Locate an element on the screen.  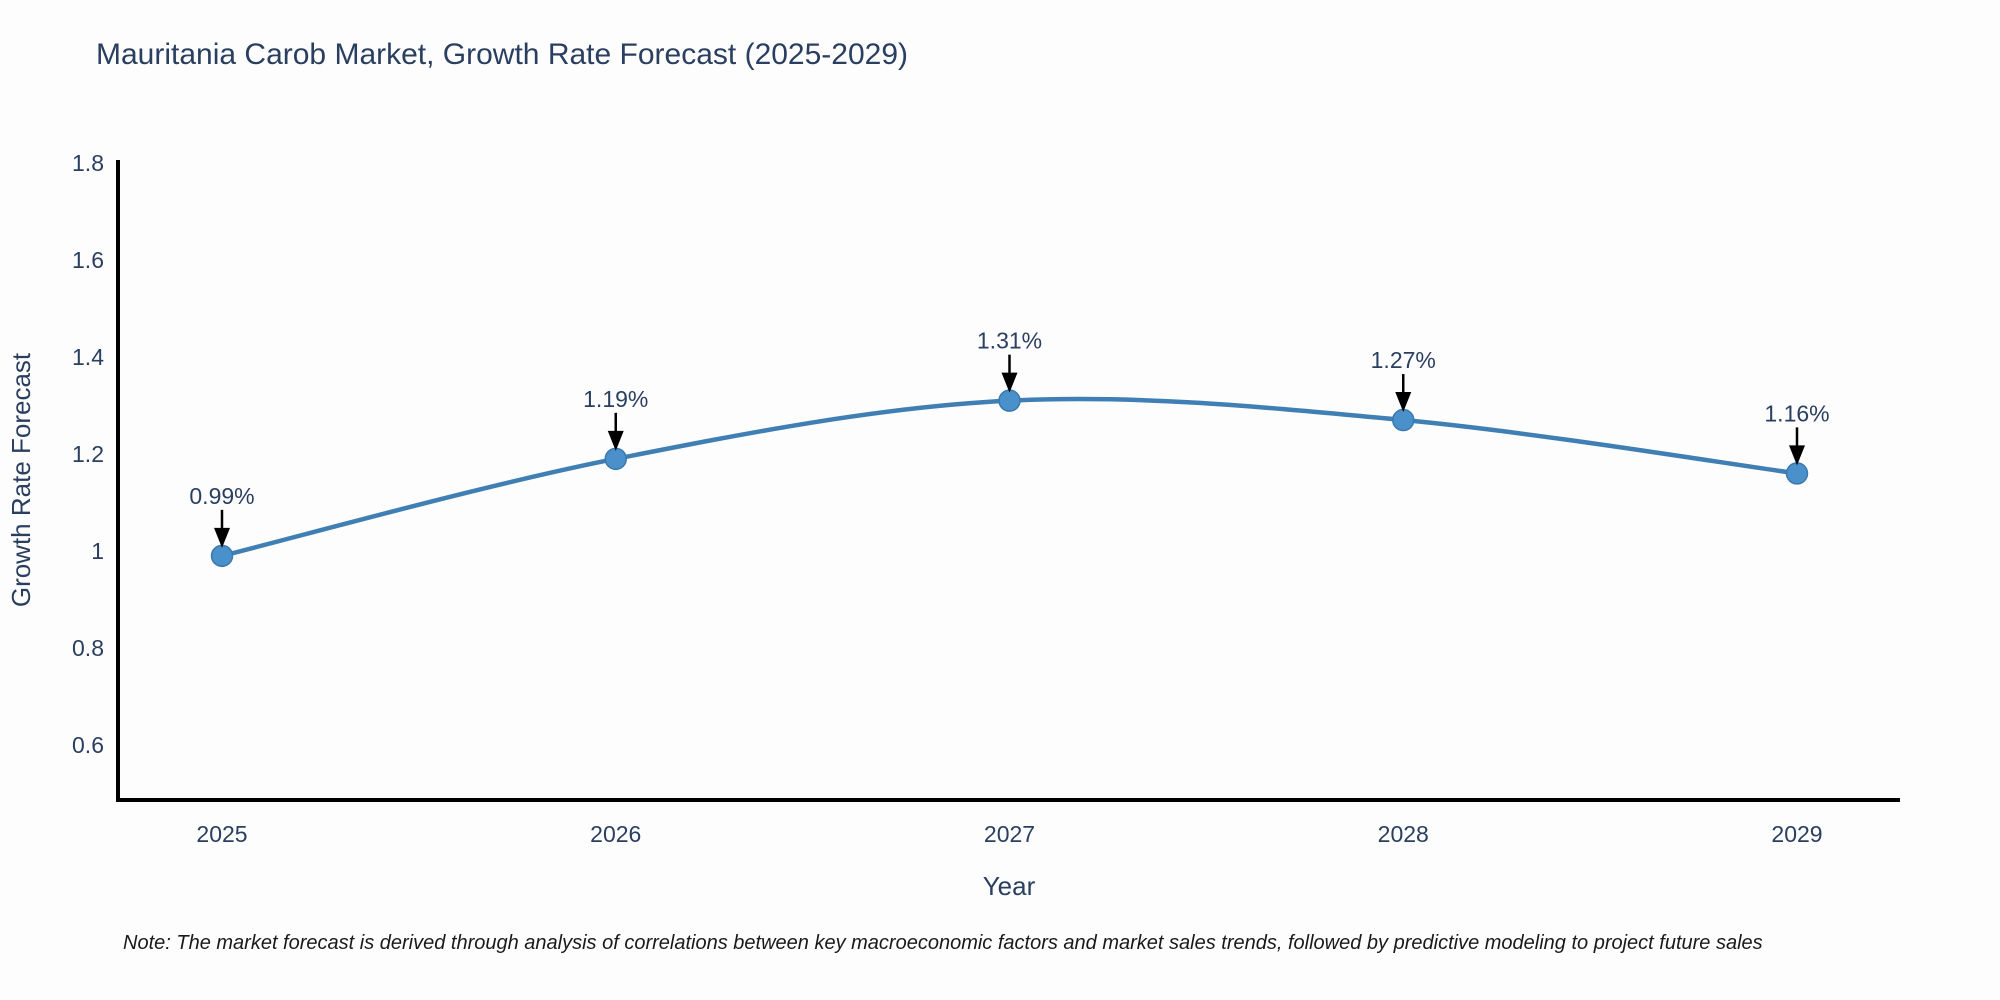
point-value-label: 1.31% is located at coordinates (1009, 341).